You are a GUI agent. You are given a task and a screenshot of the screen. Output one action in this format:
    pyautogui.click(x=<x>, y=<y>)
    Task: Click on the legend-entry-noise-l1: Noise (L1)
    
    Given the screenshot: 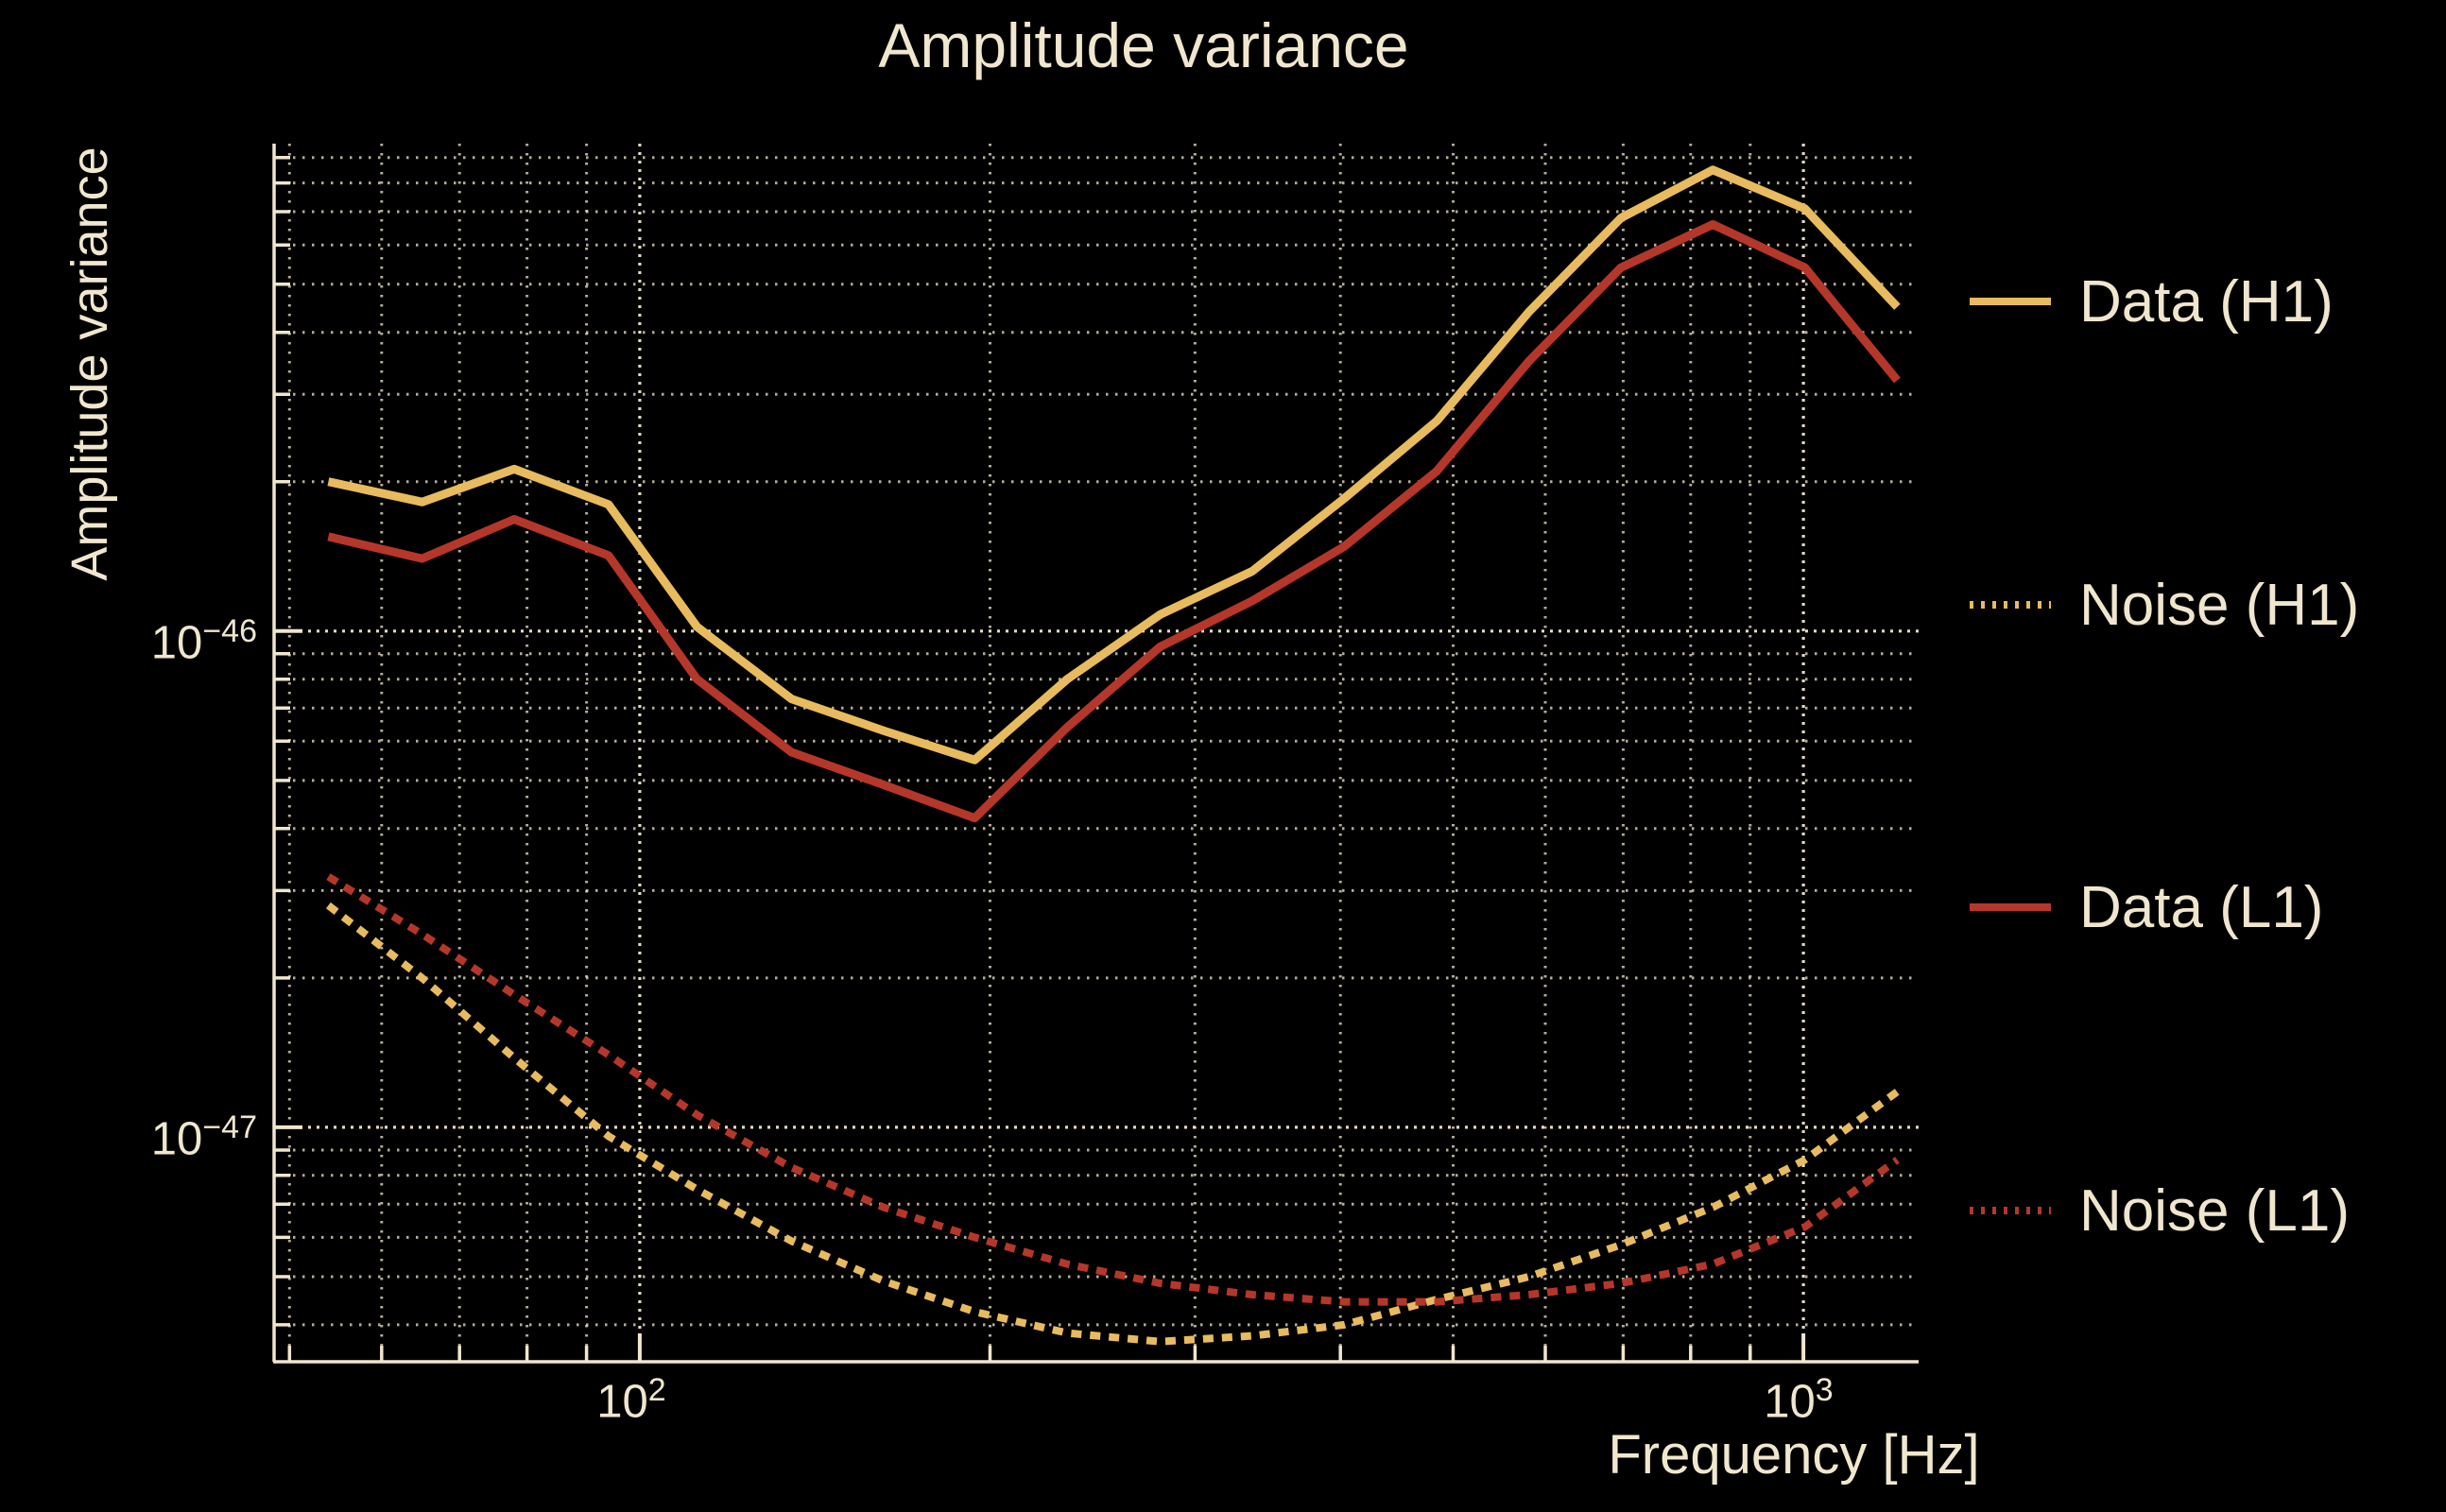 What is the action you would take?
    pyautogui.click(x=2159, y=1210)
    